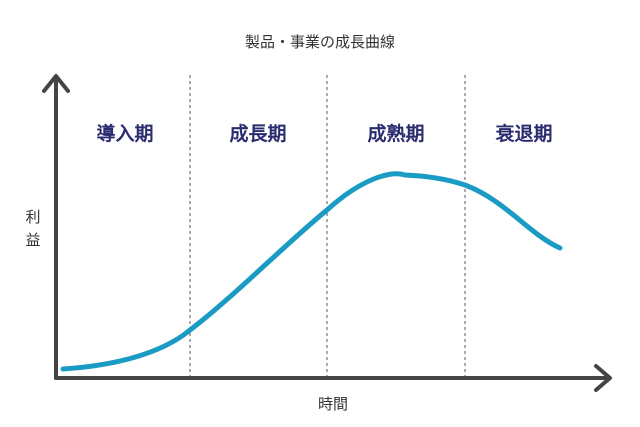  Describe the element at coordinates (523, 133) in the screenshot. I see `phase-label-decline: 衰退期` at that location.